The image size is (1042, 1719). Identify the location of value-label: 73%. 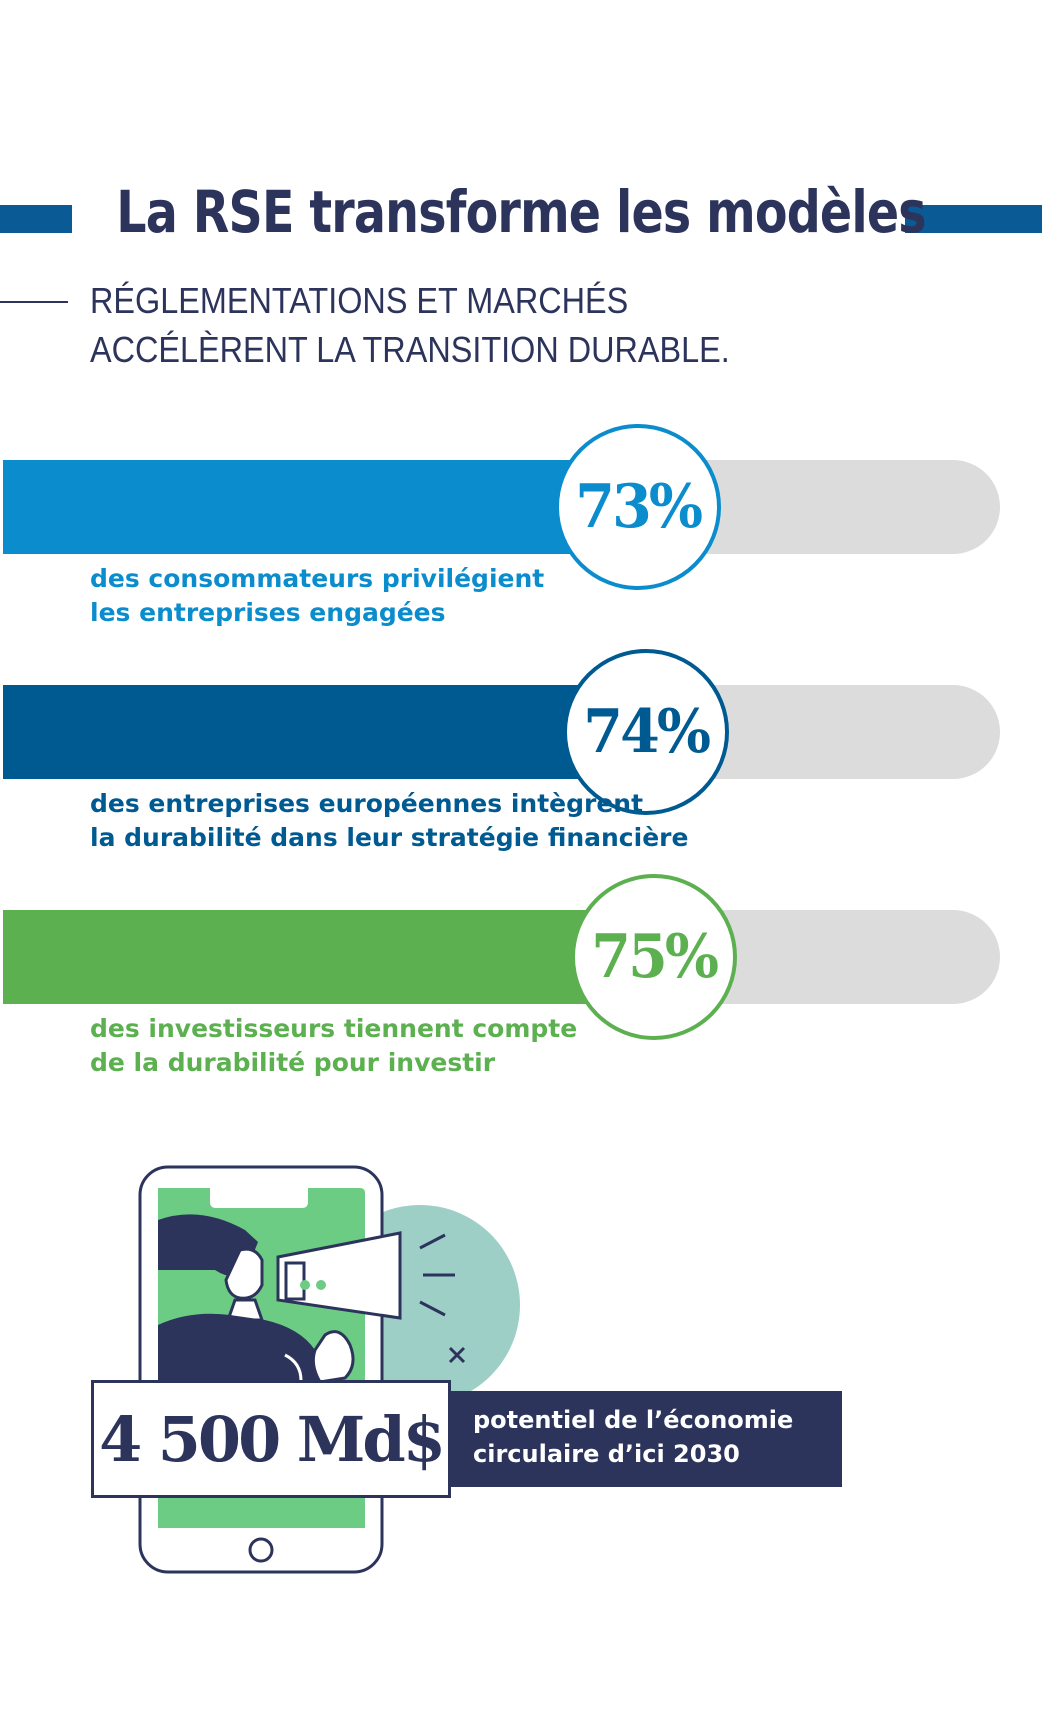
(639, 507).